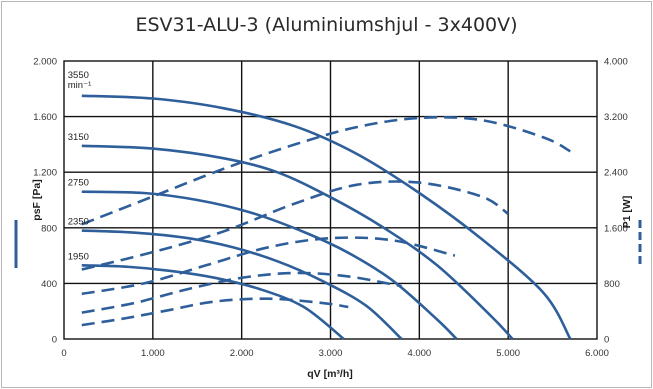  I want to click on chart-title: ESV31-ALU-3 (Aluminiumshjul - 3x400V), so click(326, 25).